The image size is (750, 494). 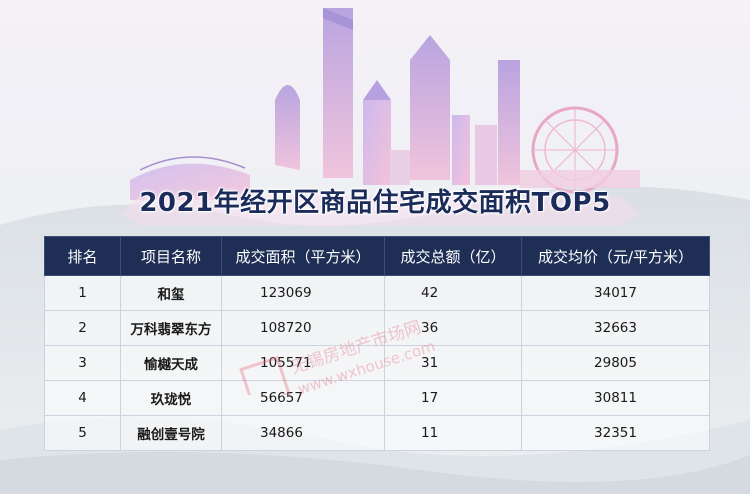 What do you see at coordinates (453, 328) in the screenshot?
I see `cell-total: 36` at bounding box center [453, 328].